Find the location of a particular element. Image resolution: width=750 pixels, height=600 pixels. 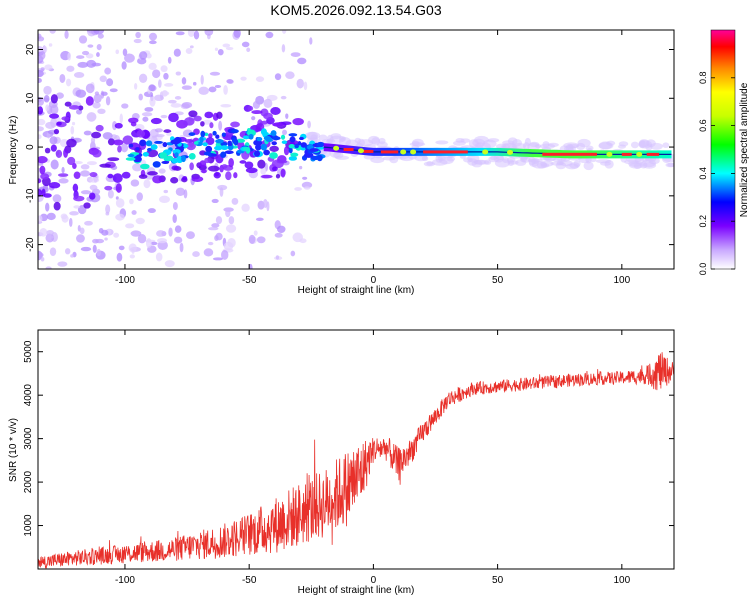

spectrogram-ytick-label: -10 is located at coordinates (30, 195).